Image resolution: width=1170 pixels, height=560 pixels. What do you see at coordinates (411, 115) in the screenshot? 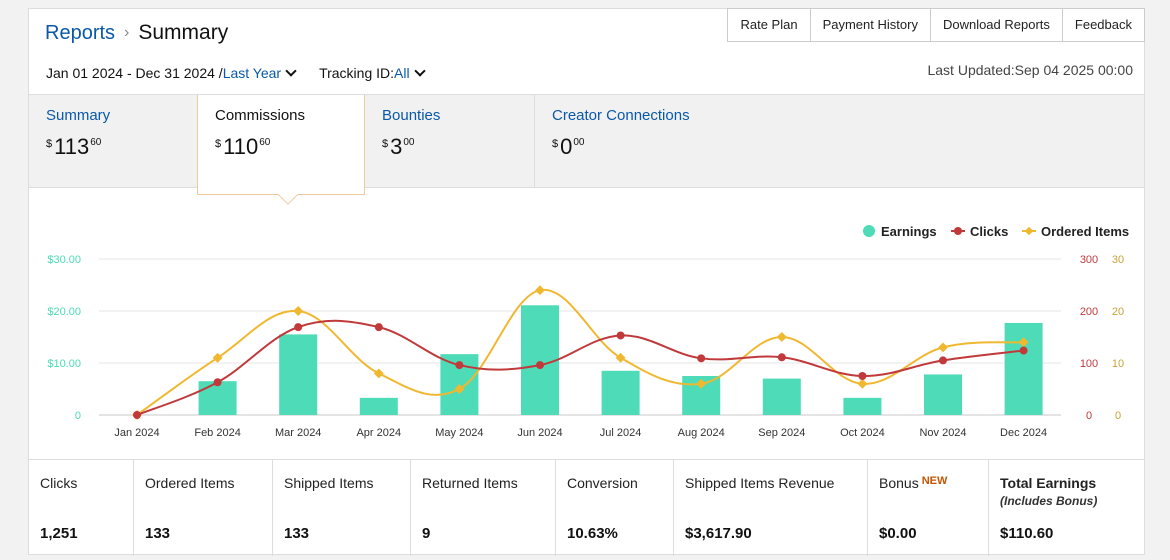
I see `bounties-tab-label: Bounties` at bounding box center [411, 115].